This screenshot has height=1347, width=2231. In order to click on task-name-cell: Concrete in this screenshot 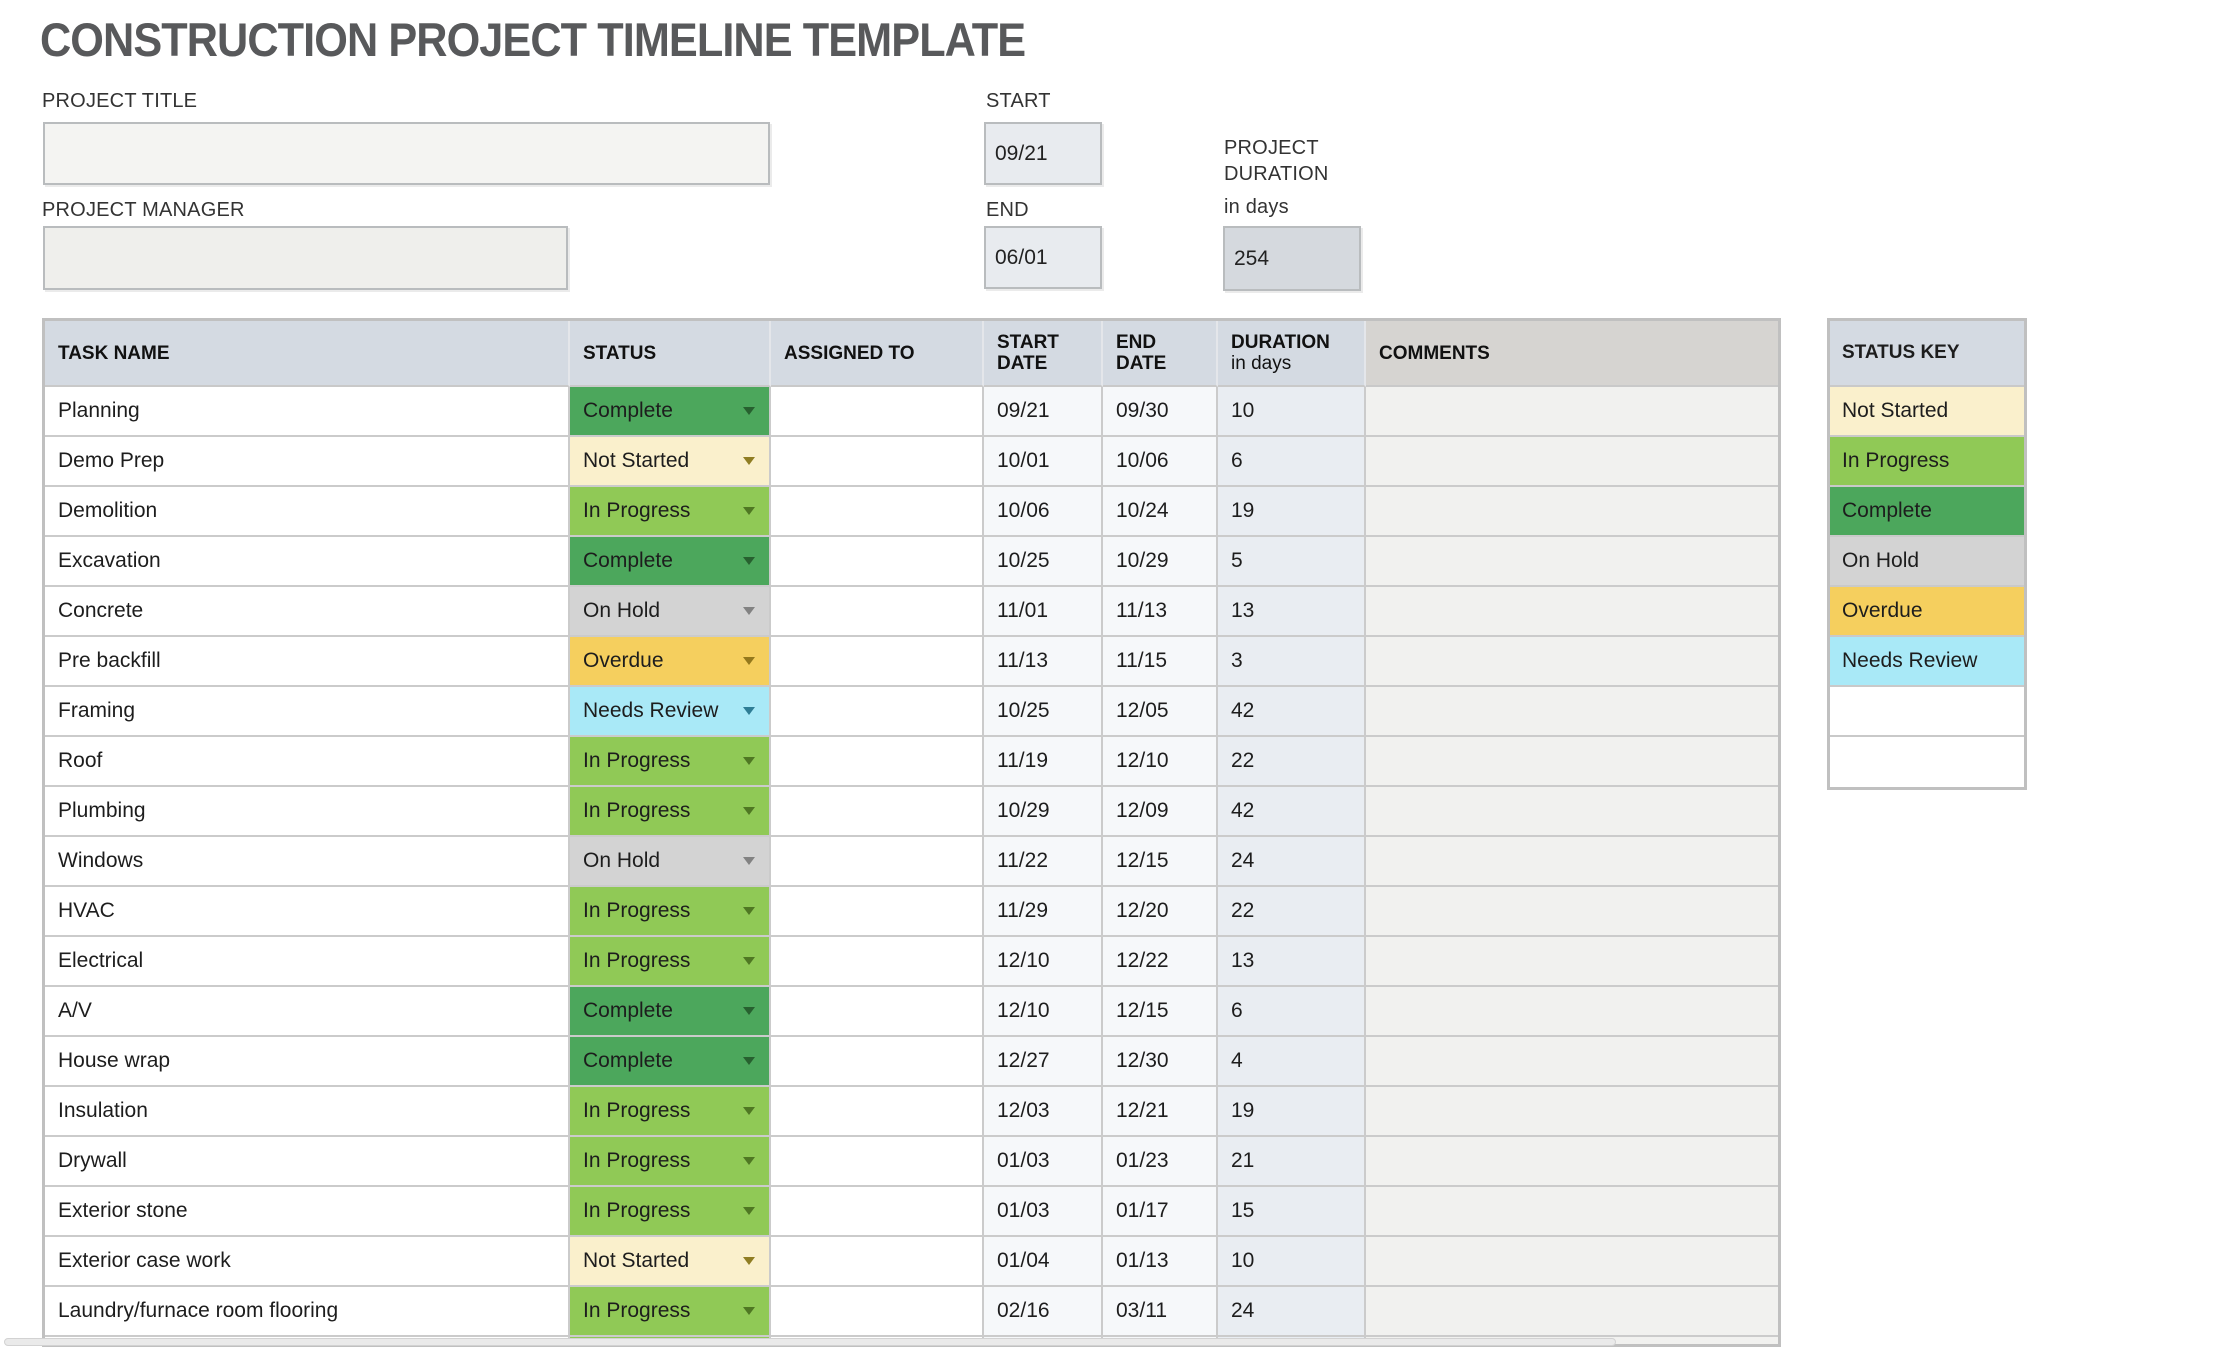, I will do `click(307, 612)`.